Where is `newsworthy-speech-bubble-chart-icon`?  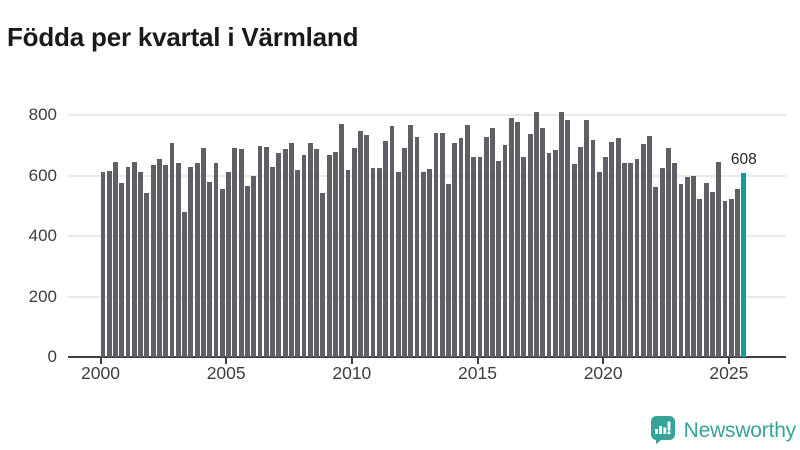
newsworthy-speech-bubble-chart-icon is located at coordinates (662, 430).